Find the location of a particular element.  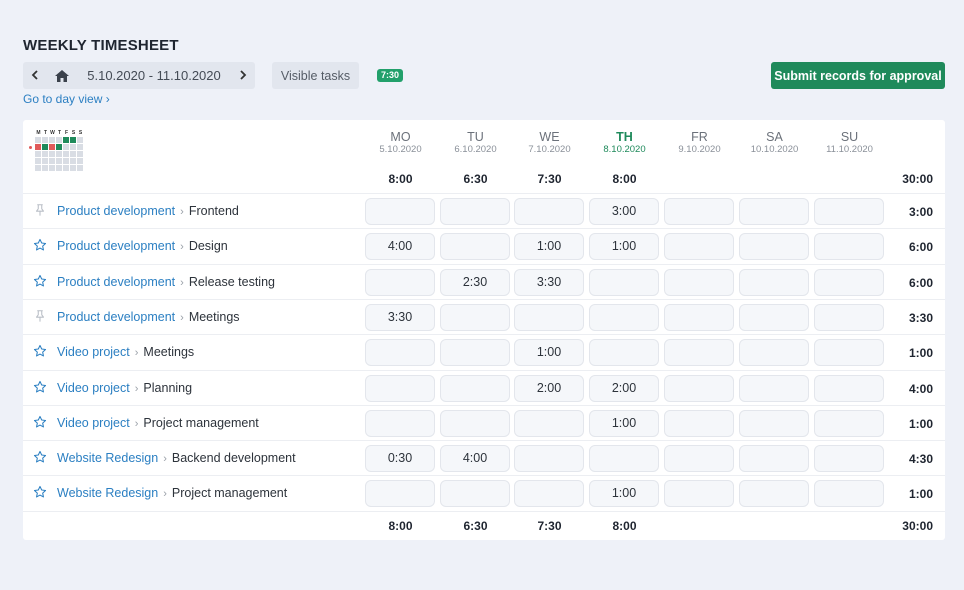

hours-cell: 3:00 is located at coordinates (624, 211).